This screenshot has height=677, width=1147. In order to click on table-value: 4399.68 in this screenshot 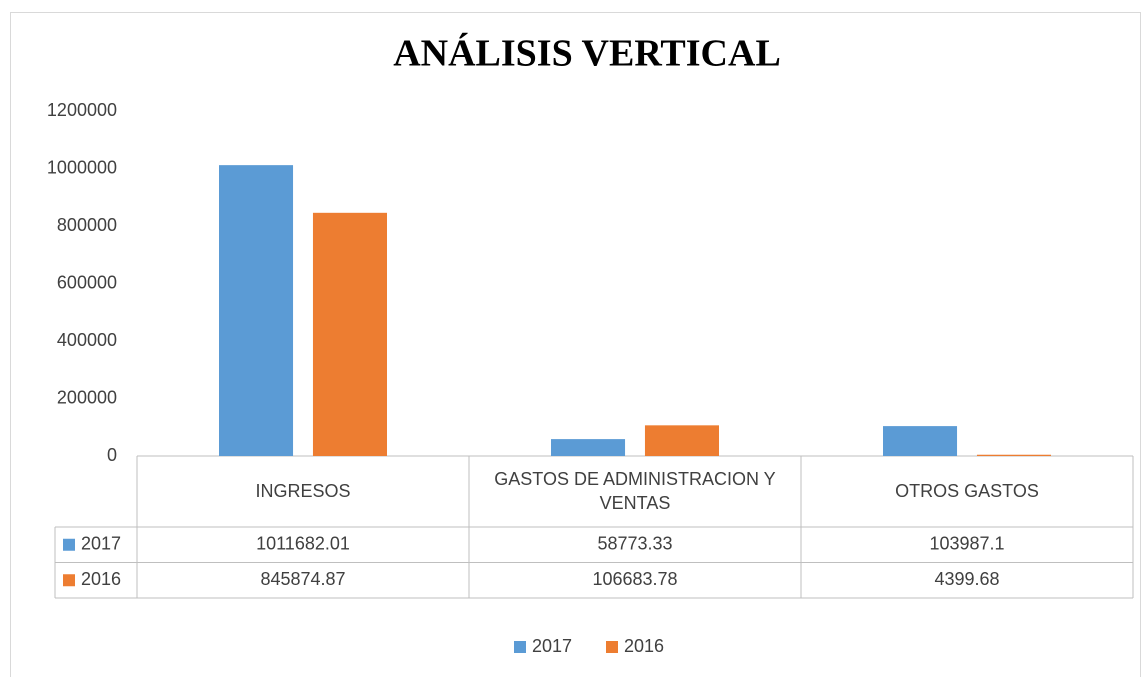, I will do `click(966, 579)`.